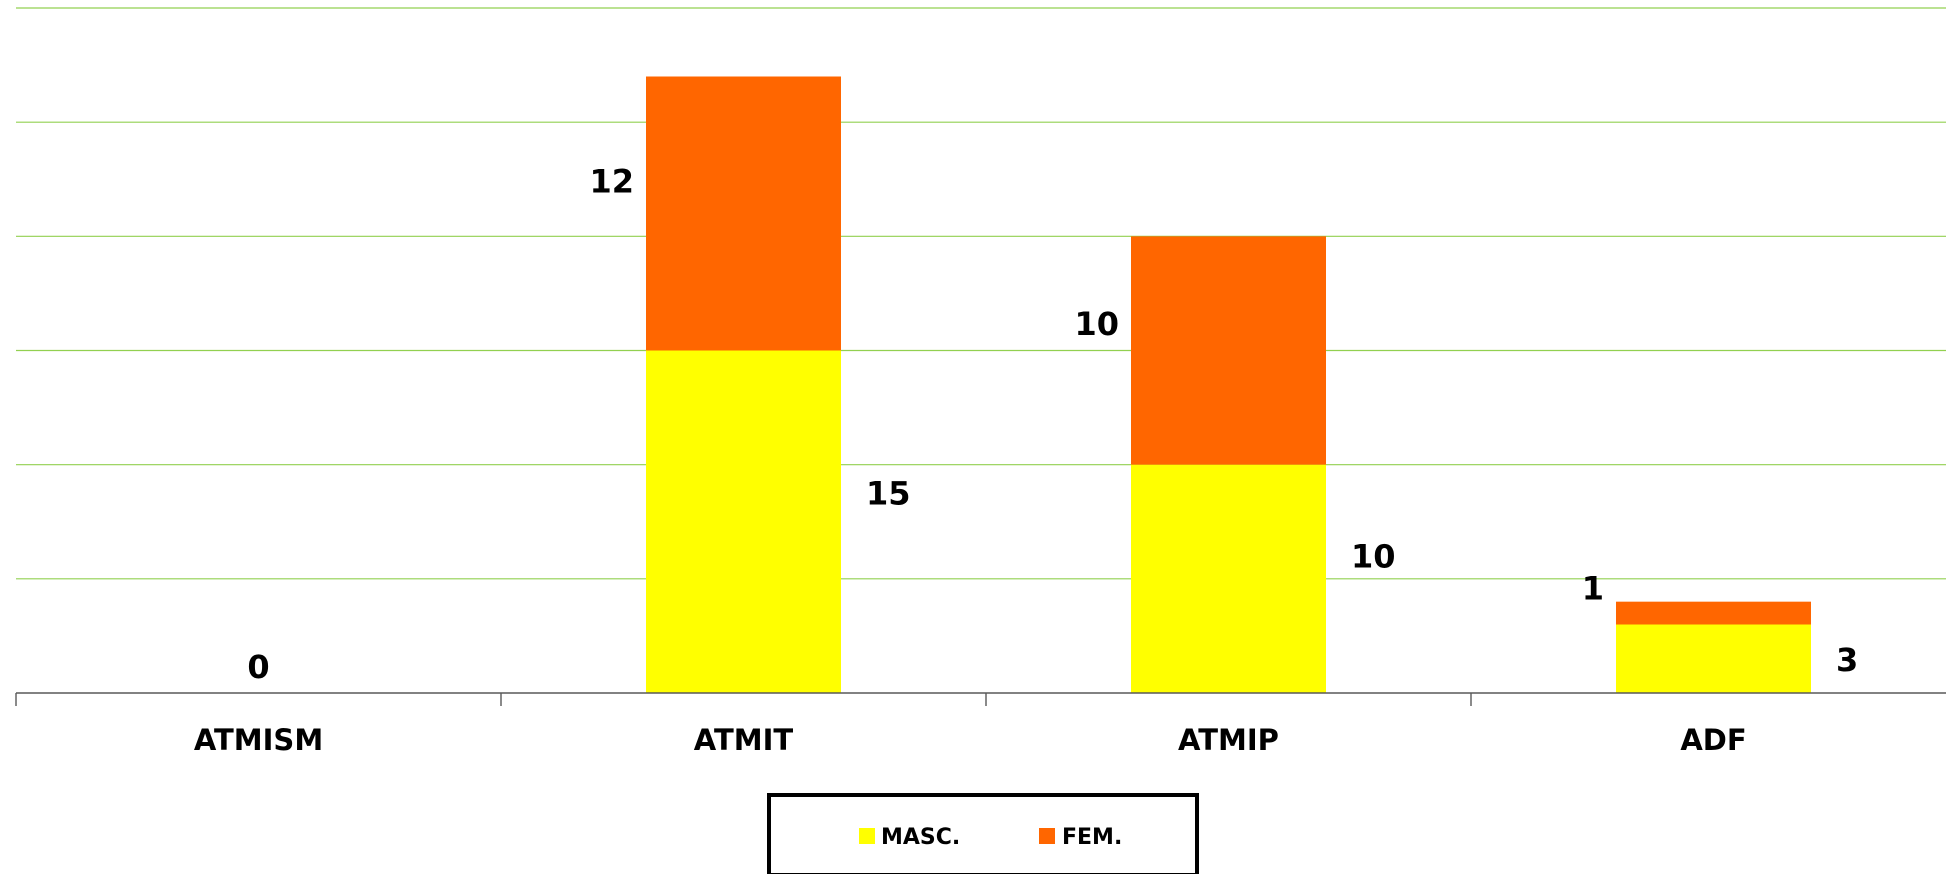 The width and height of the screenshot is (1946, 874). What do you see at coordinates (1713, 740) in the screenshot?
I see `x-tick-label-adf: ADF` at bounding box center [1713, 740].